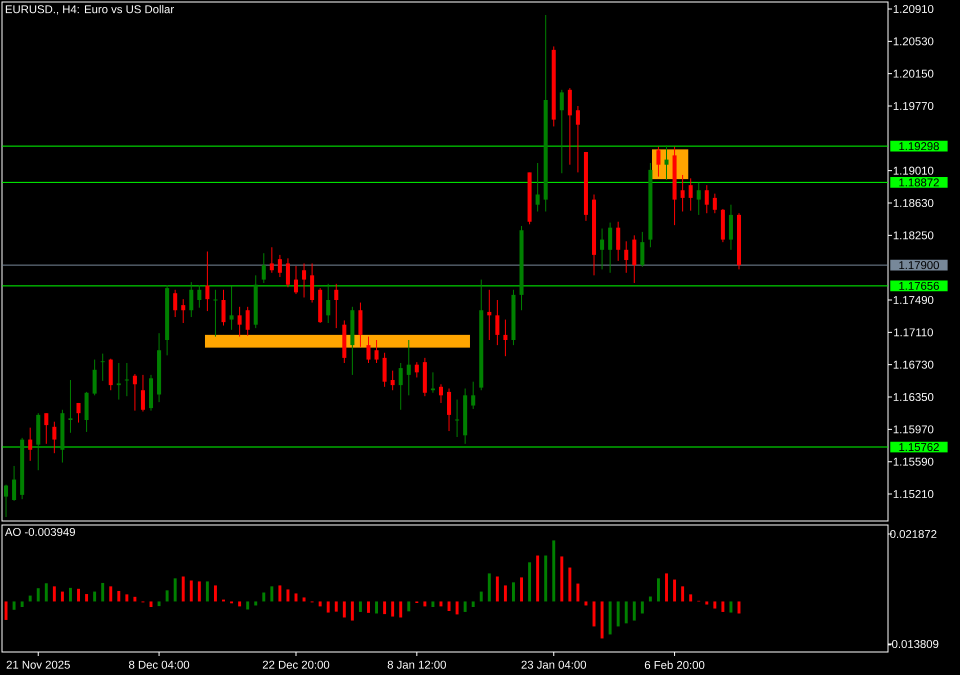 The width and height of the screenshot is (960, 675). I want to click on ref-line-label: 1.18872, so click(919, 182).